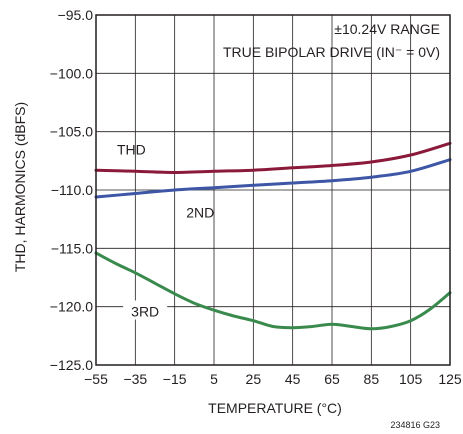 This screenshot has height=434, width=463. Describe the element at coordinates (387, 29) in the screenshot. I see `range-annotation: ±10.24V RANGE` at that location.